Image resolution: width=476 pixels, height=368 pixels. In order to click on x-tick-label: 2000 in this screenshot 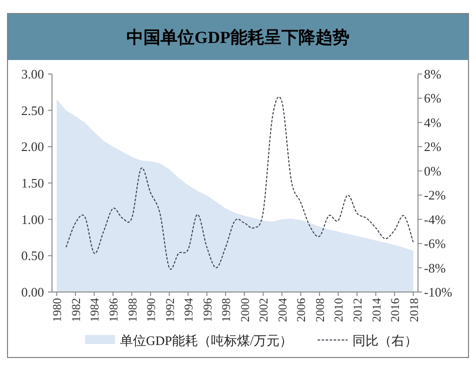, I will do `click(245, 310)`.